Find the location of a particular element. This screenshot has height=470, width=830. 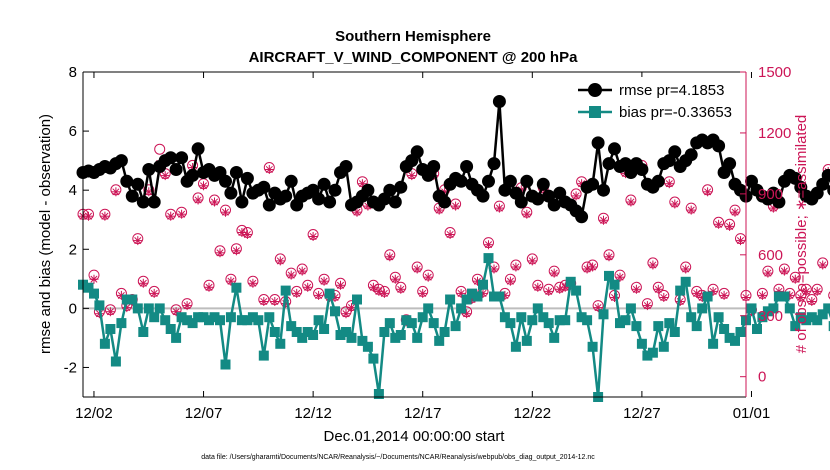

y-tick-label: -2 is located at coordinates (70, 367).